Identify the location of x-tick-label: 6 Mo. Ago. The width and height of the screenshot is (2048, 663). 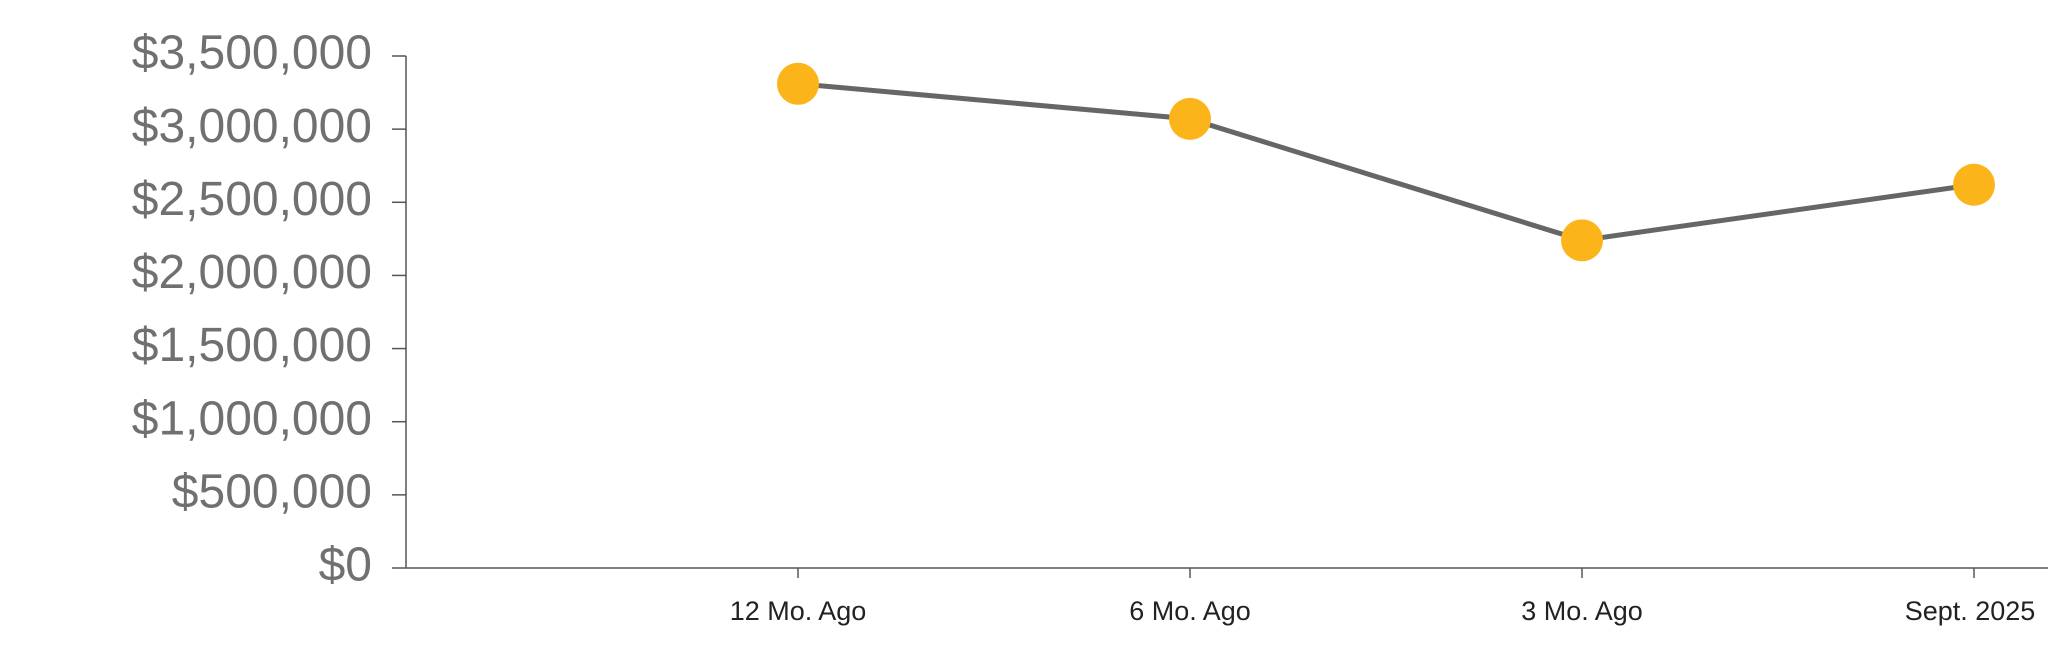
(1190, 611).